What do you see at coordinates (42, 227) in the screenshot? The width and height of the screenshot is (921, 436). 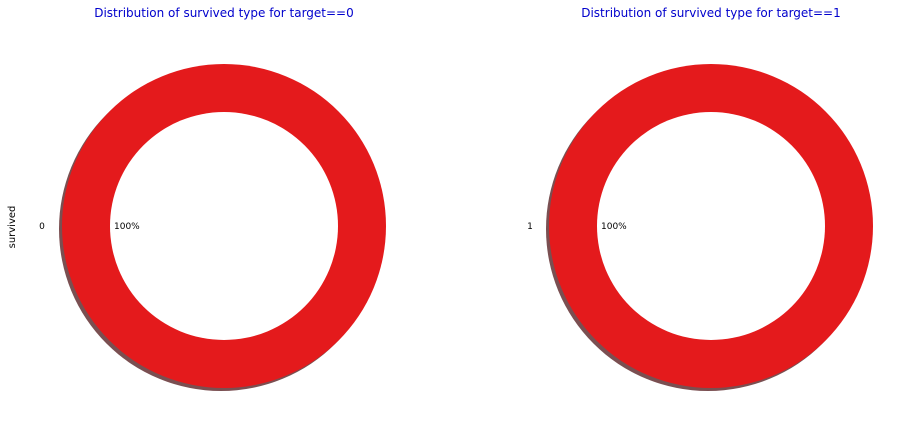 I see `chart-left-slice-label: 0` at bounding box center [42, 227].